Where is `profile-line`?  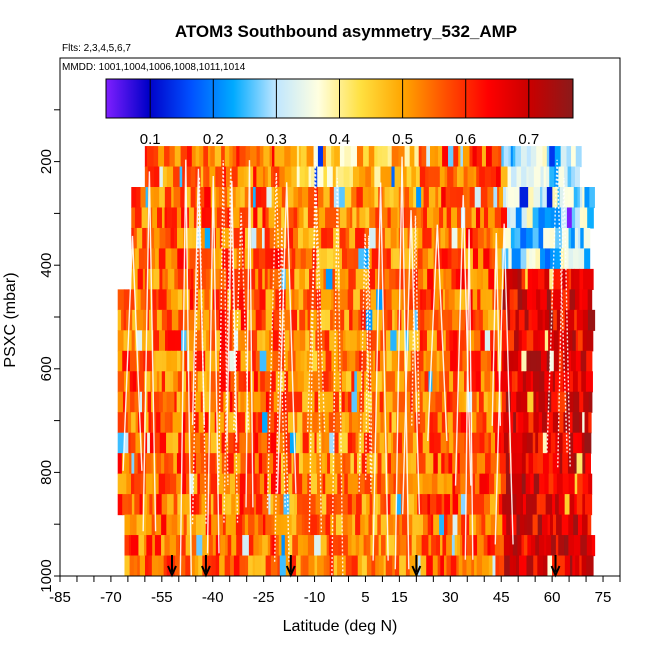
profile-line is located at coordinates (564, 322).